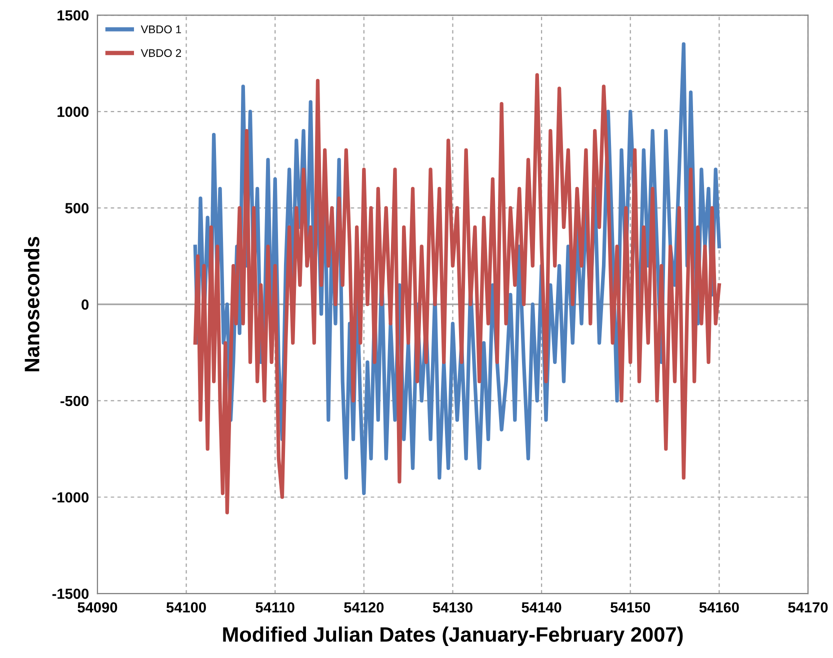 This screenshot has height=658, width=833. I want to click on x-tick-label: 54140, so click(542, 607).